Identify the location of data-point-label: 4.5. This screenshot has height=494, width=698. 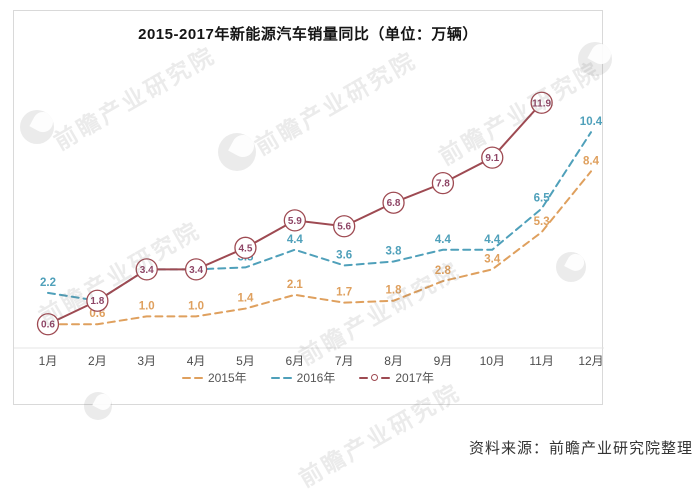
(246, 248).